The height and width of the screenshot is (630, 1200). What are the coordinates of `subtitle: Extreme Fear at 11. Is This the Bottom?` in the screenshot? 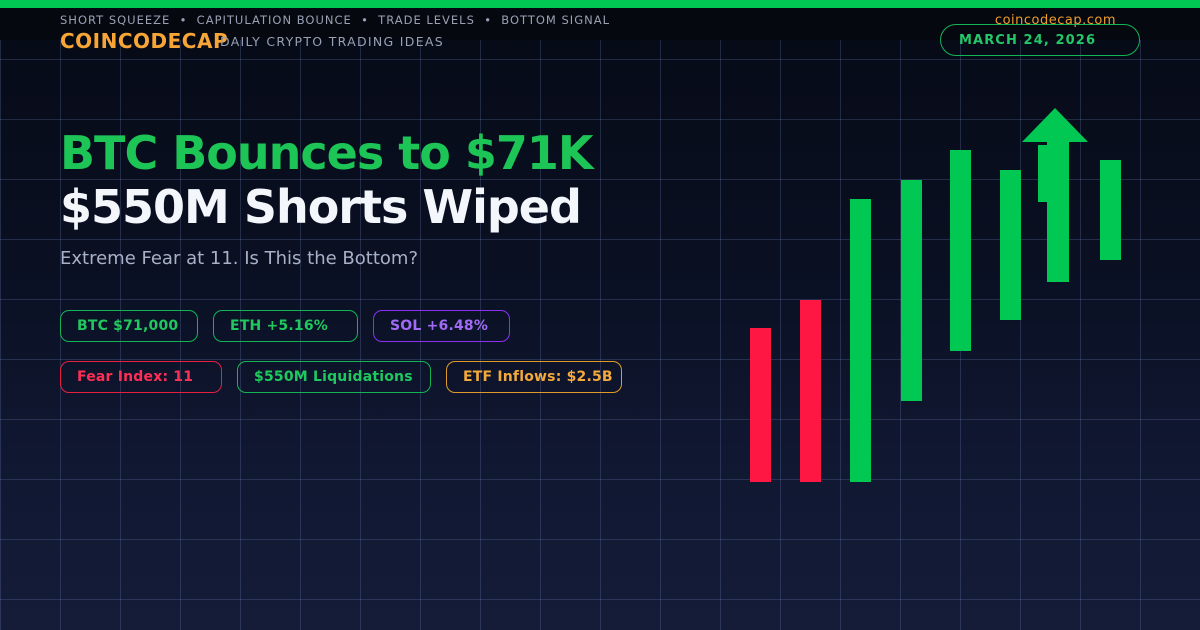 It's located at (239, 258).